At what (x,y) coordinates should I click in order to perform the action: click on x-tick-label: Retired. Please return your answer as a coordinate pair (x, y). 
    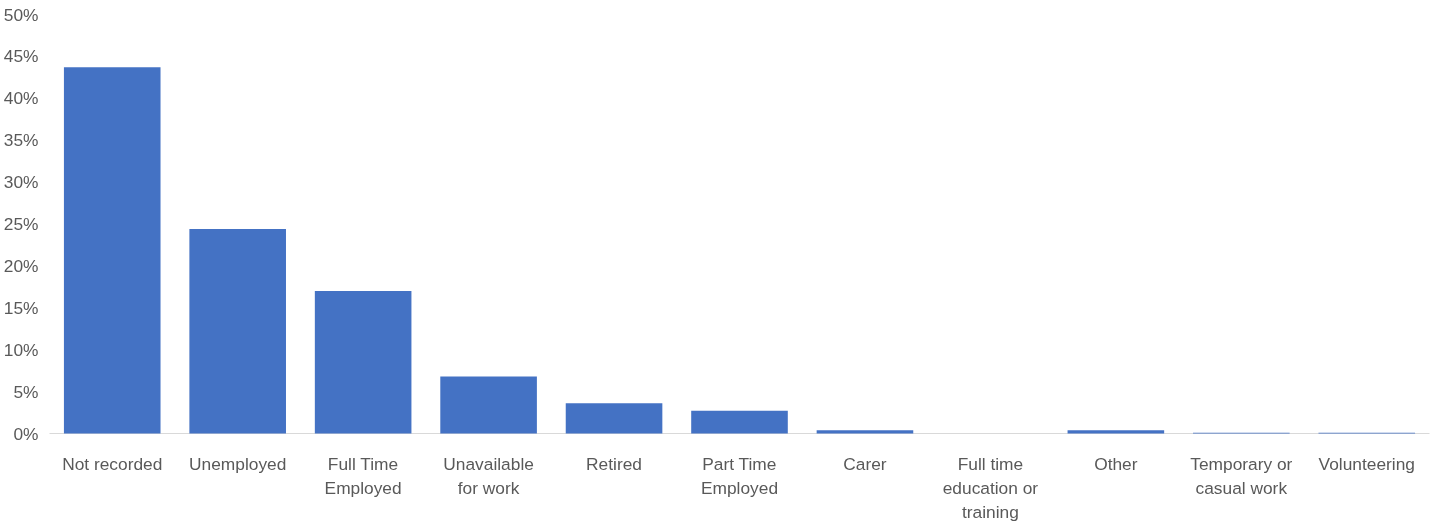
    Looking at the image, I should click on (614, 463).